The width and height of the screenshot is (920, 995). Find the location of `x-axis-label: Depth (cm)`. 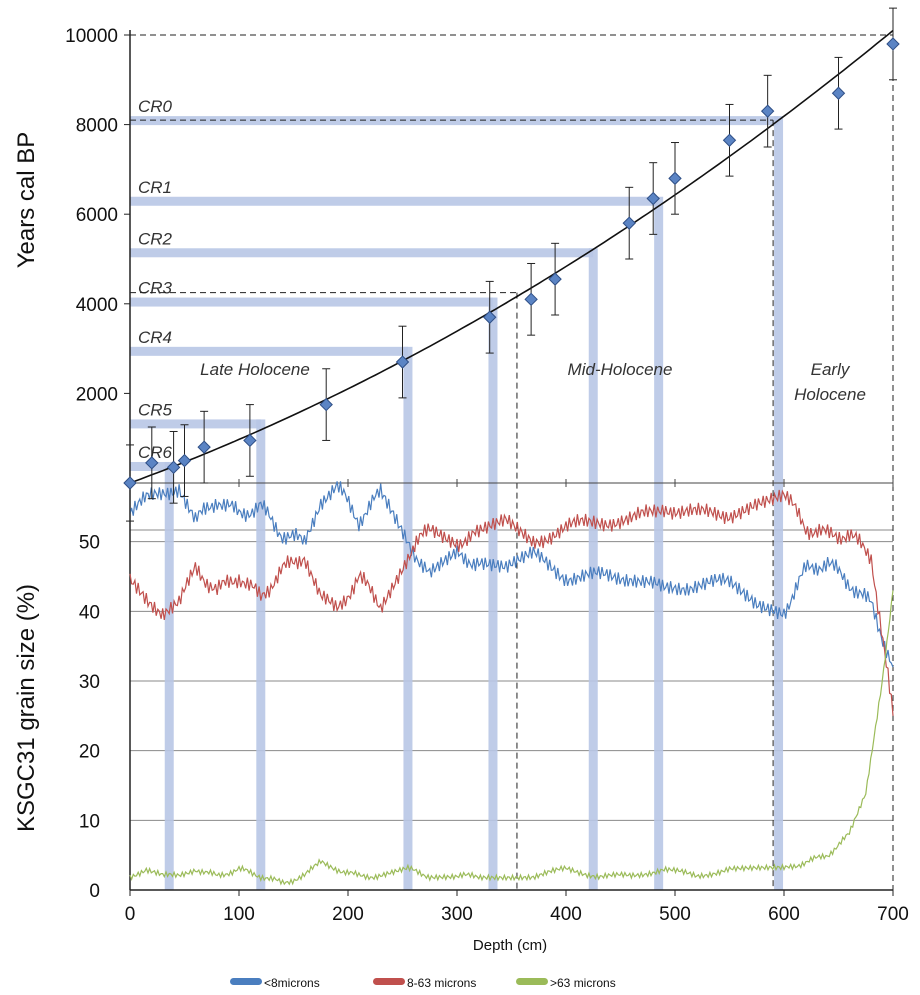

x-axis-label: Depth (cm) is located at coordinates (510, 945).